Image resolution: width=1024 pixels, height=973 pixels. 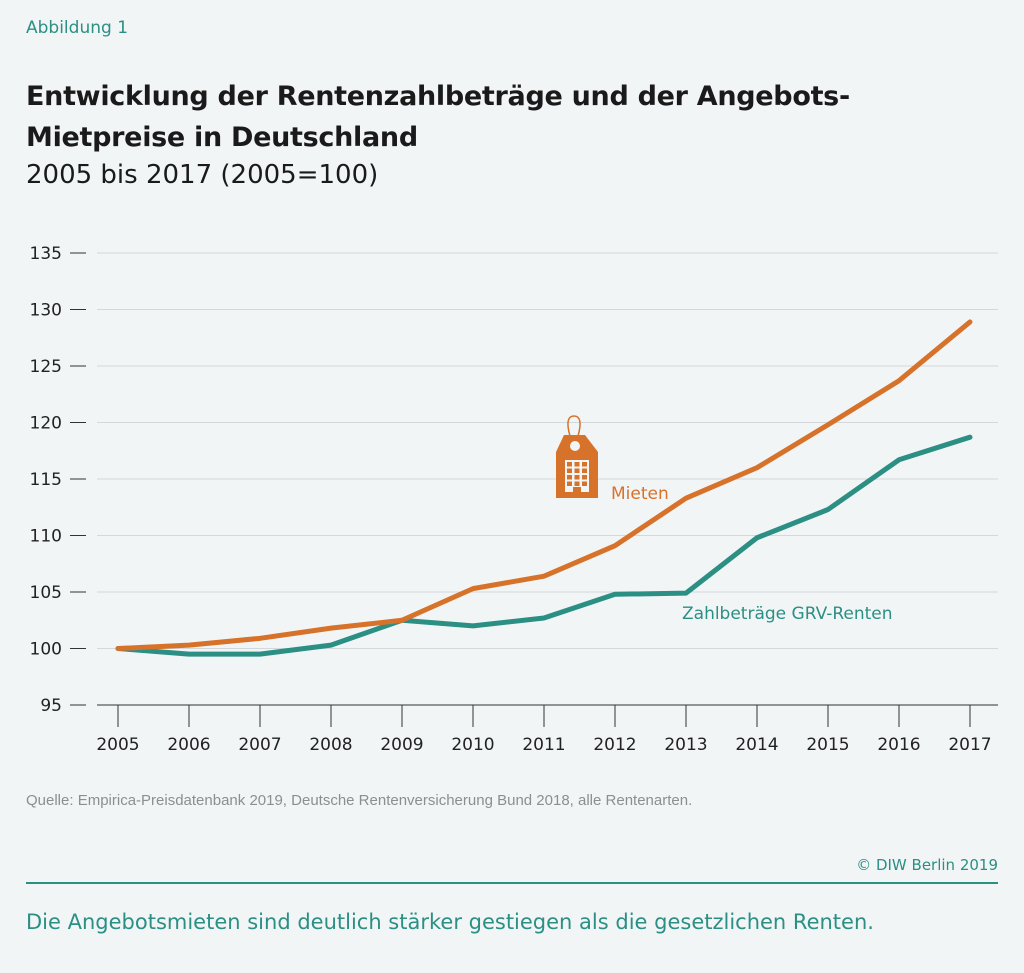 I want to click on y-tick-label: 100, so click(x=46, y=650).